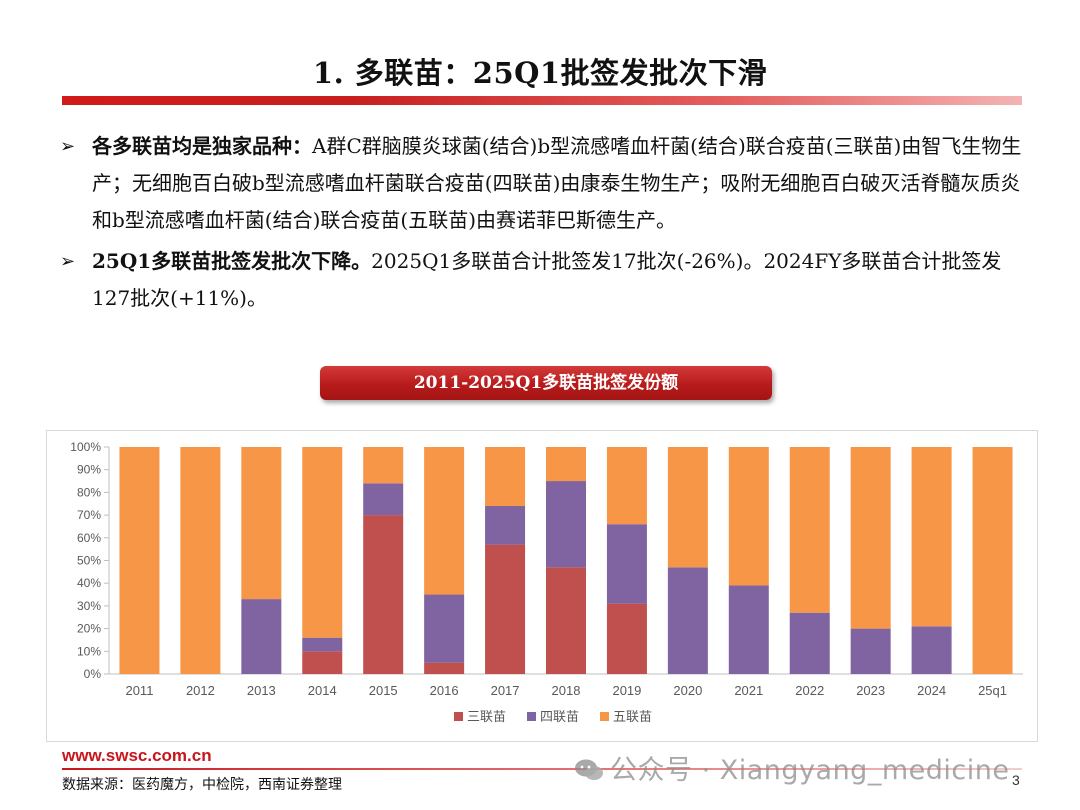 The image size is (1080, 810). What do you see at coordinates (89, 583) in the screenshot?
I see `y-tick-label: 40%` at bounding box center [89, 583].